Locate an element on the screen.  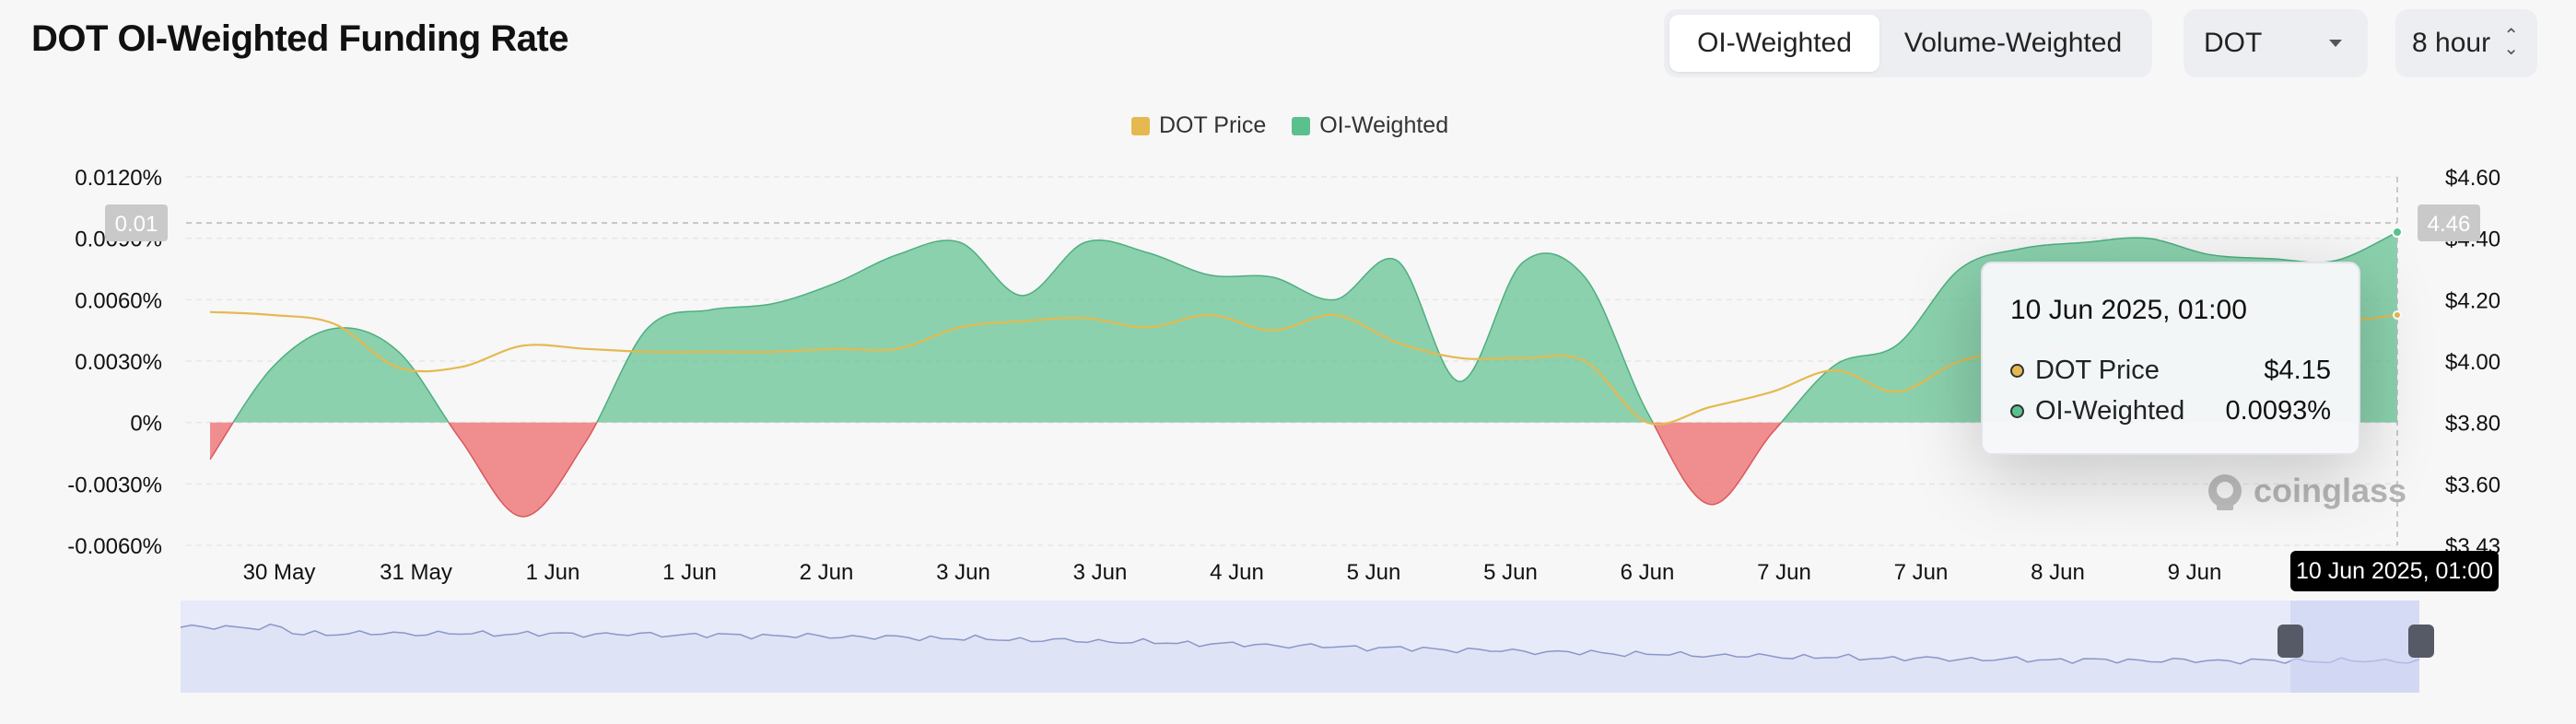
navigator-handle-right is located at coordinates (2421, 641).